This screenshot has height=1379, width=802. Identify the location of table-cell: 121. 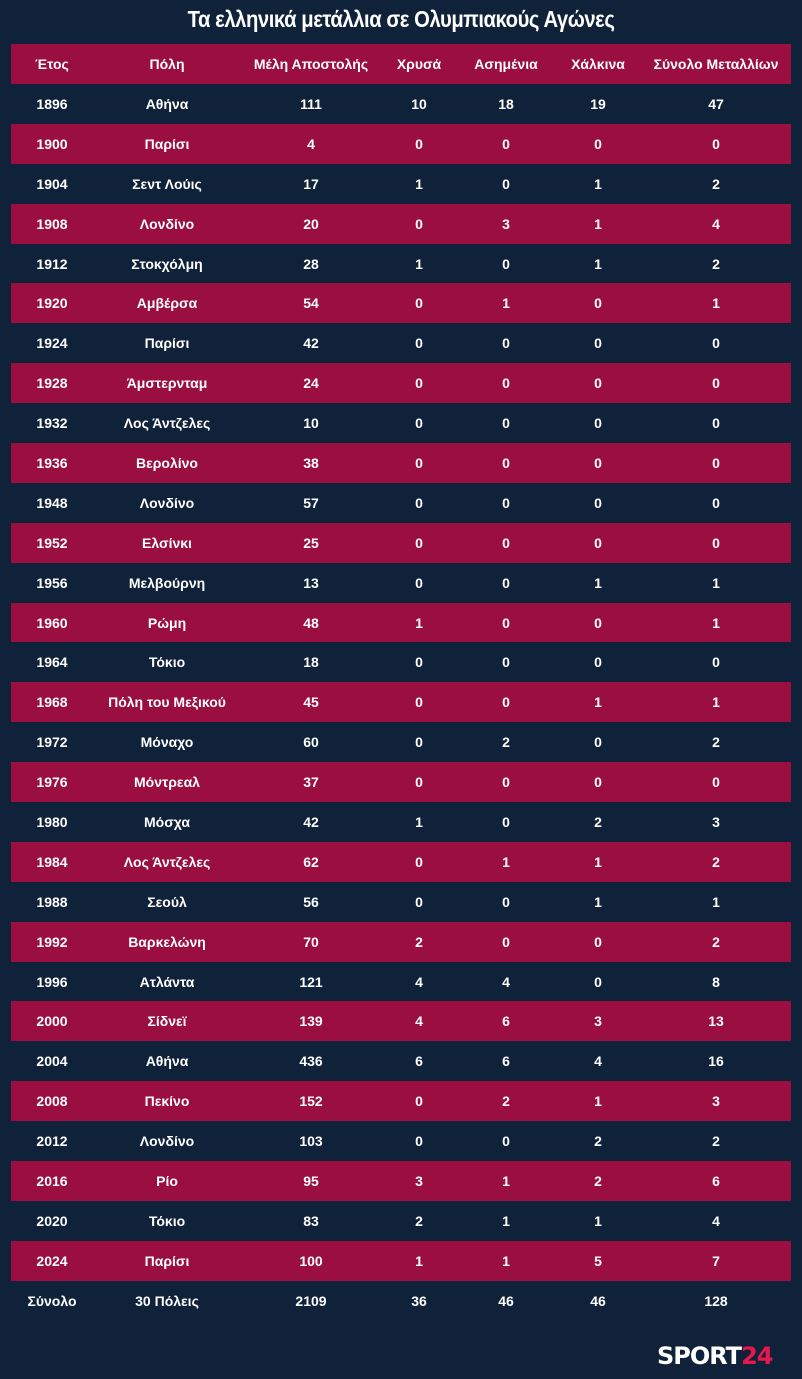
(311, 981).